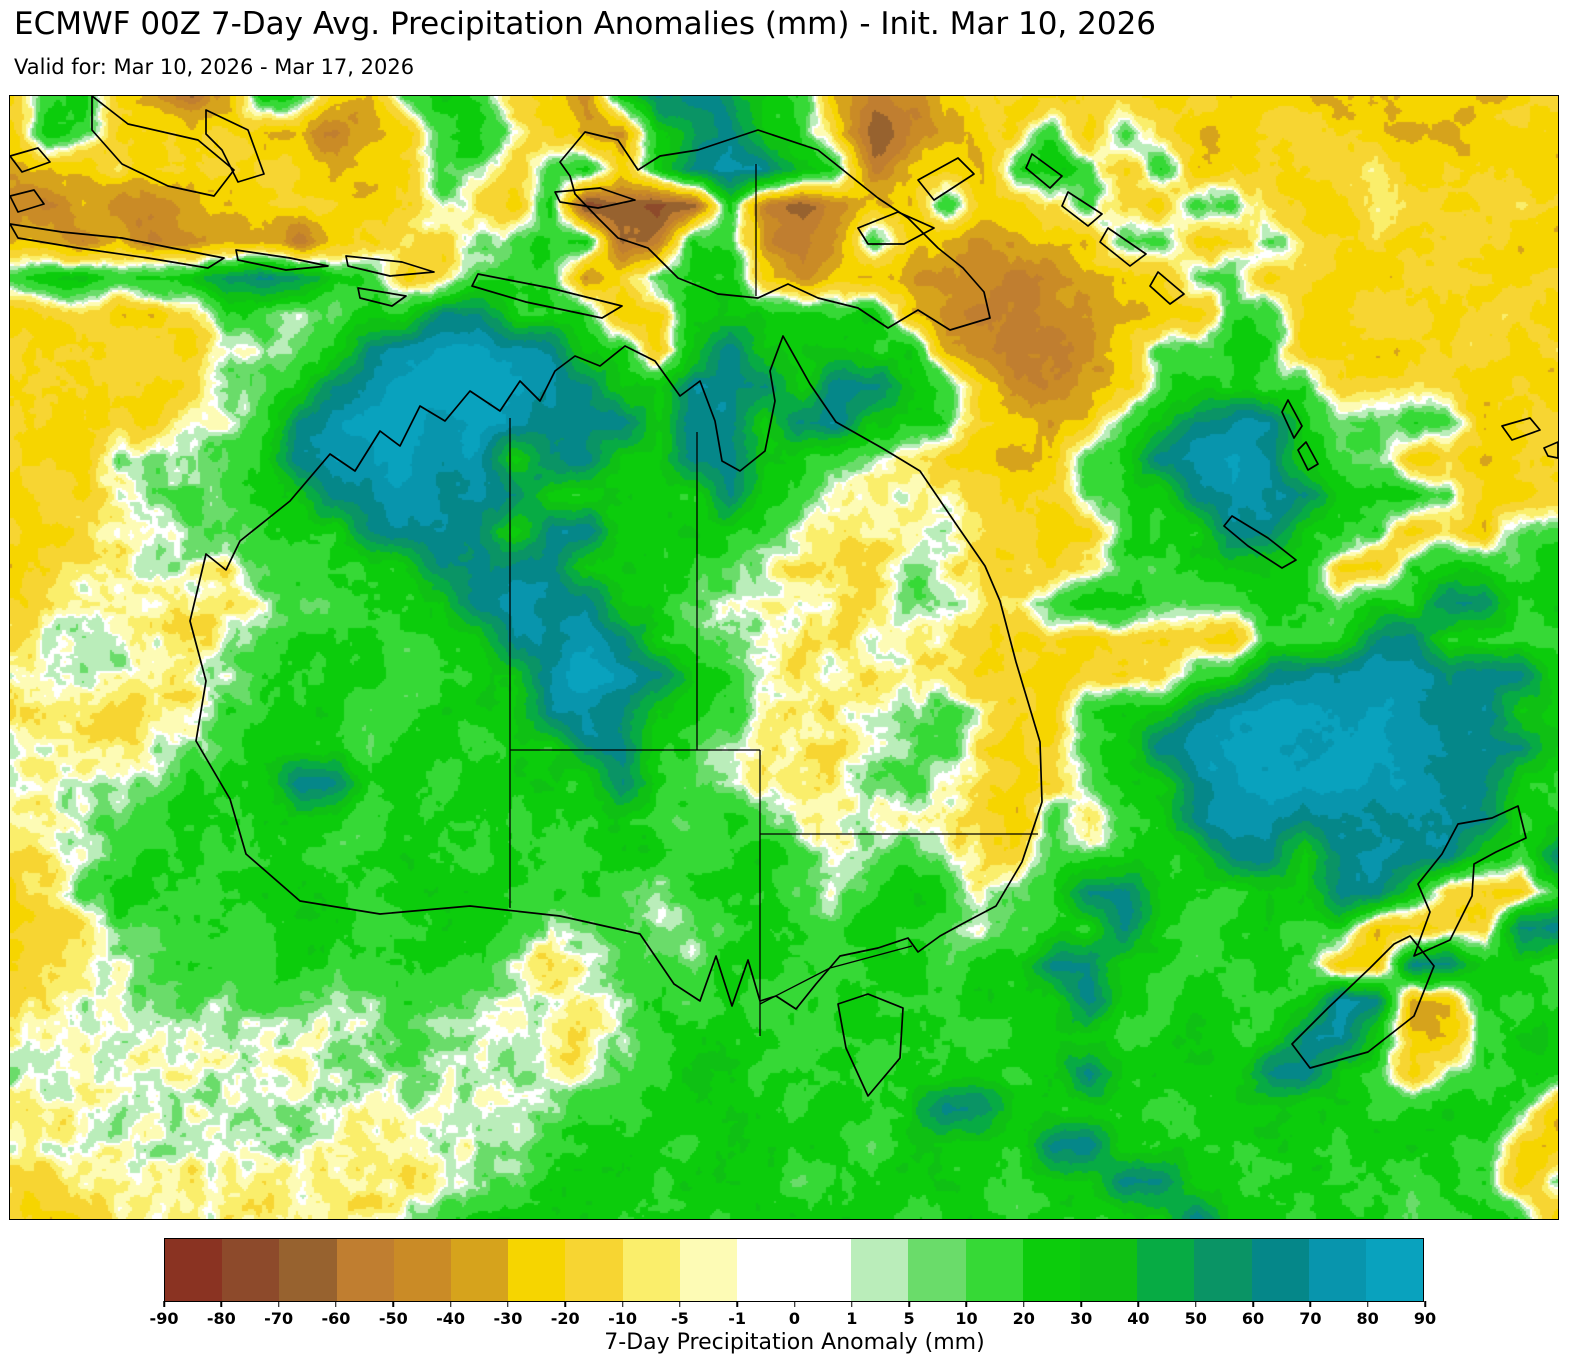 This screenshot has height=1360, width=1570. What do you see at coordinates (163, 146) in the screenshot?
I see `coastline-borneo` at bounding box center [163, 146].